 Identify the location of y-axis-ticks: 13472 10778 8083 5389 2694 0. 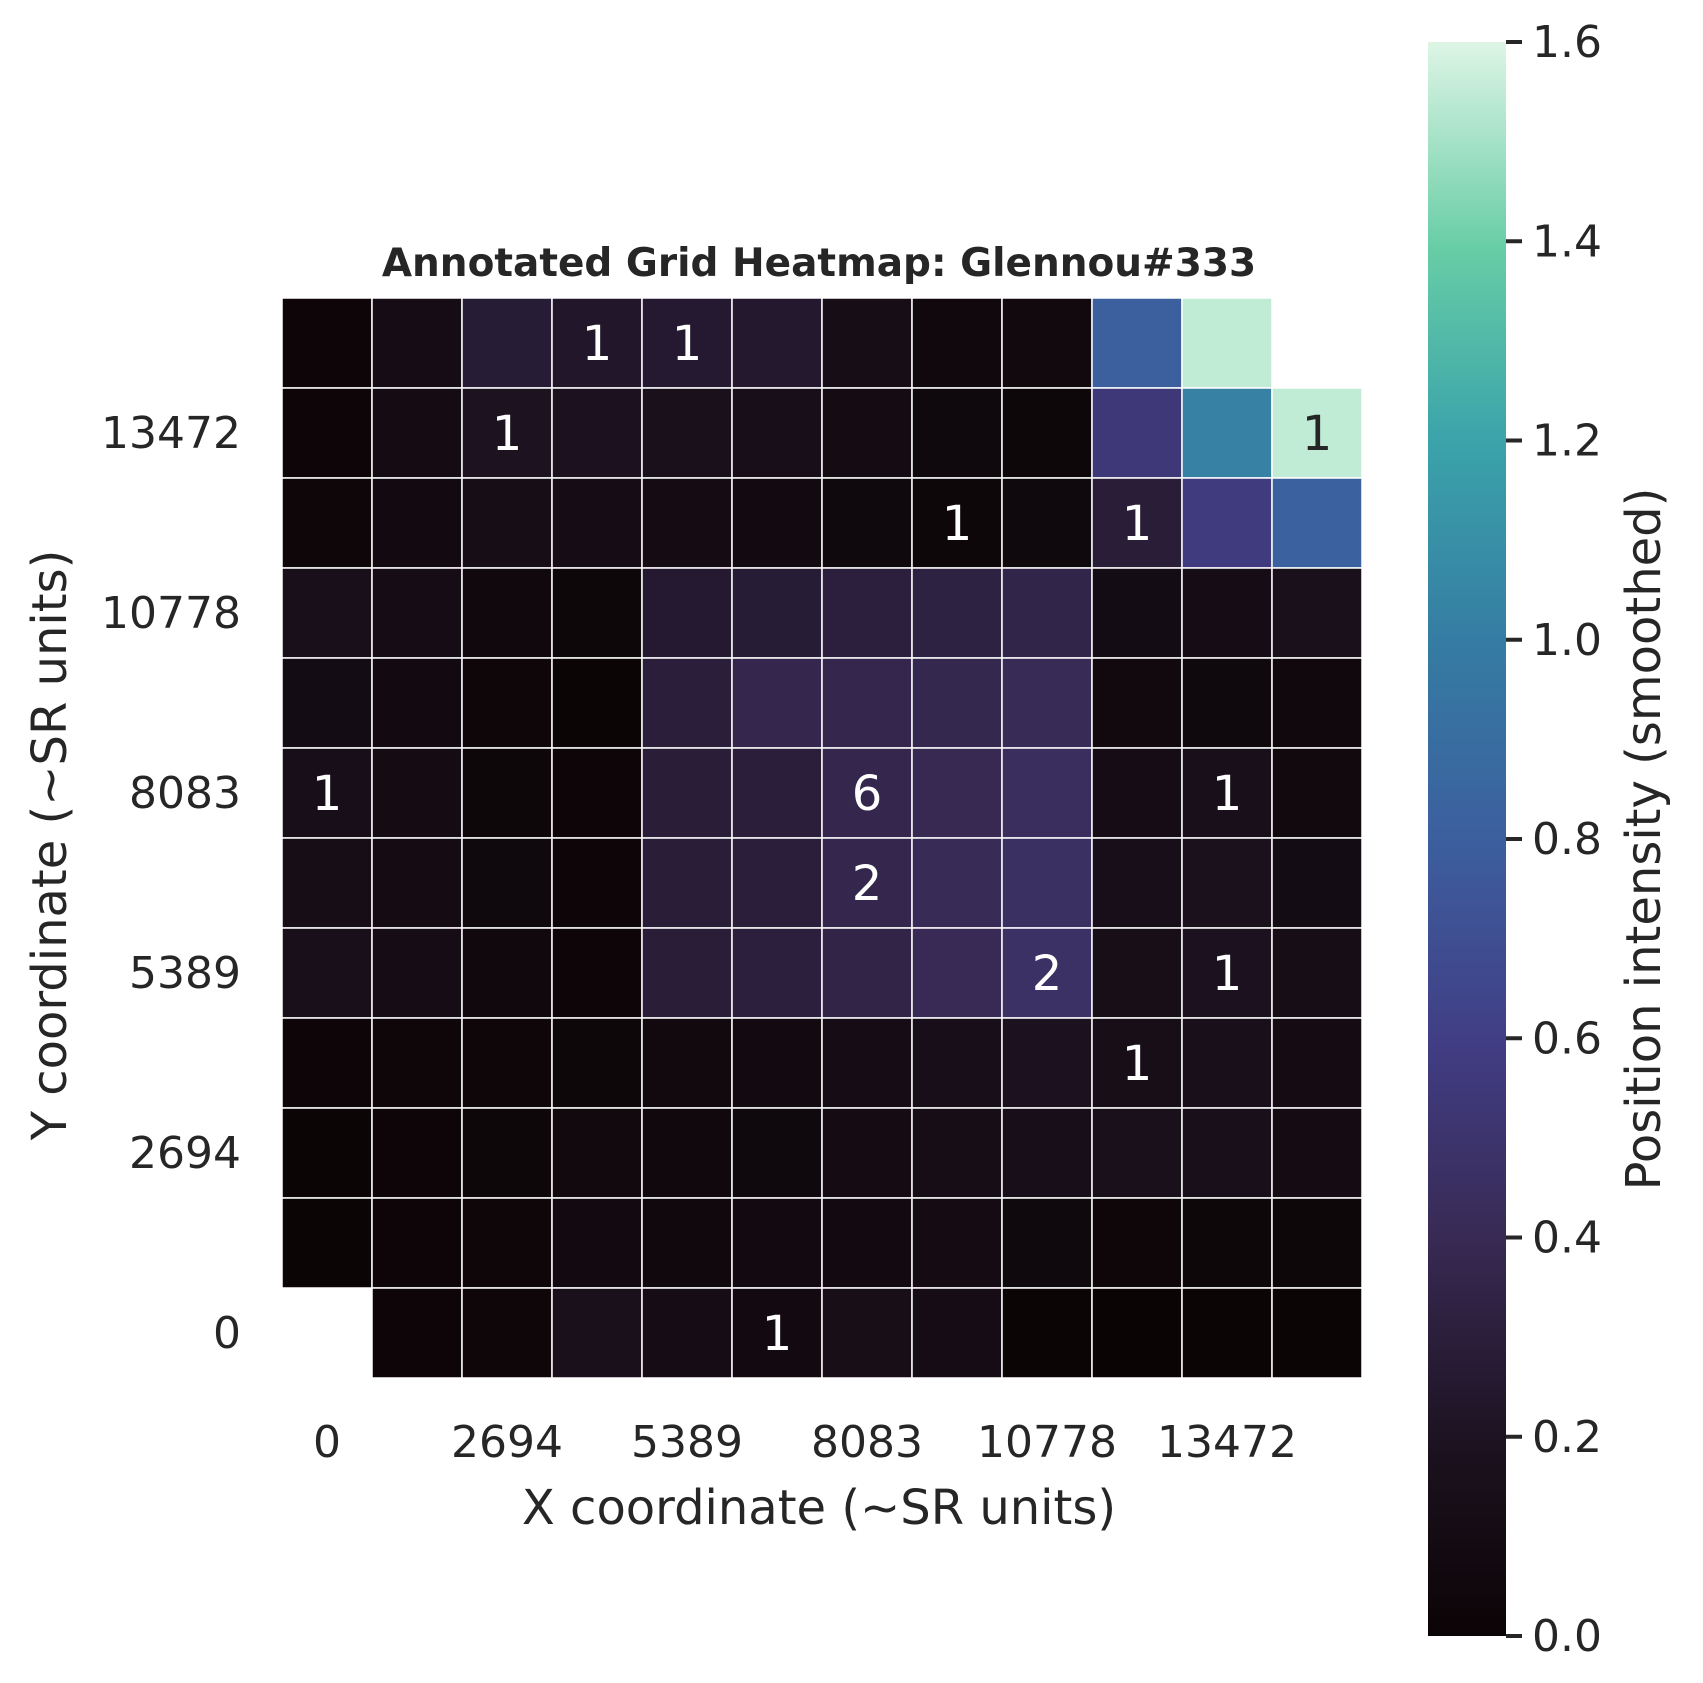
(171, 883).